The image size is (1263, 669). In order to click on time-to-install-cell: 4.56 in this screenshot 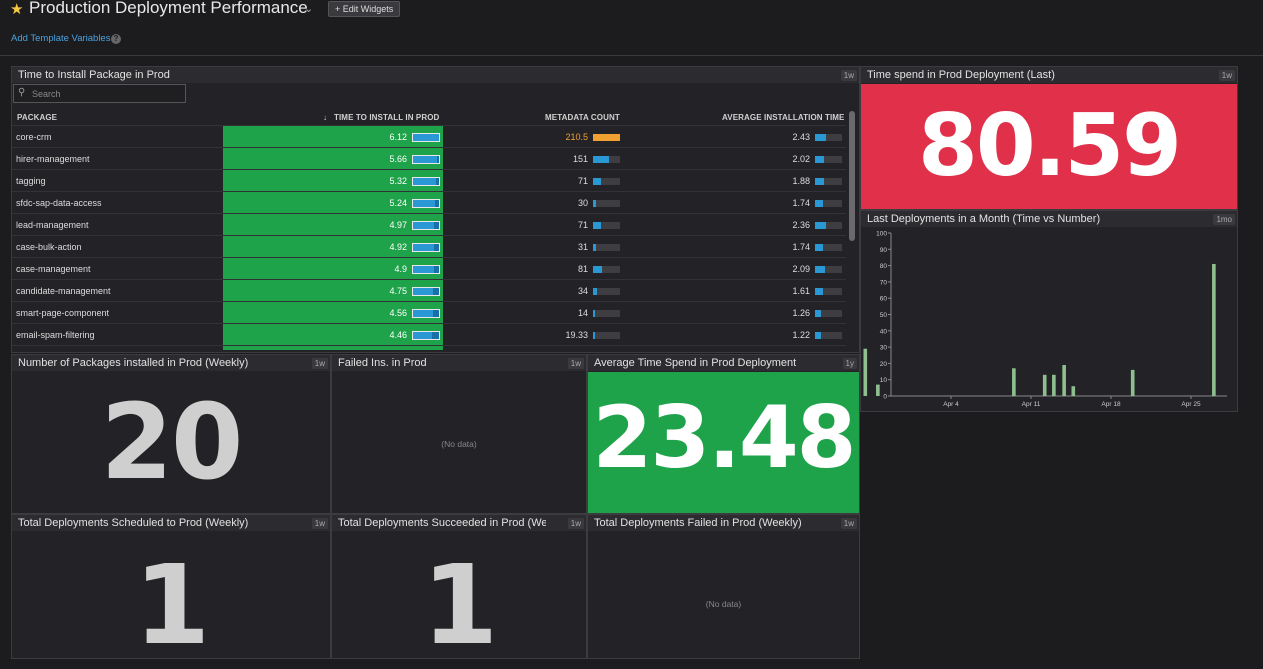, I will do `click(333, 313)`.